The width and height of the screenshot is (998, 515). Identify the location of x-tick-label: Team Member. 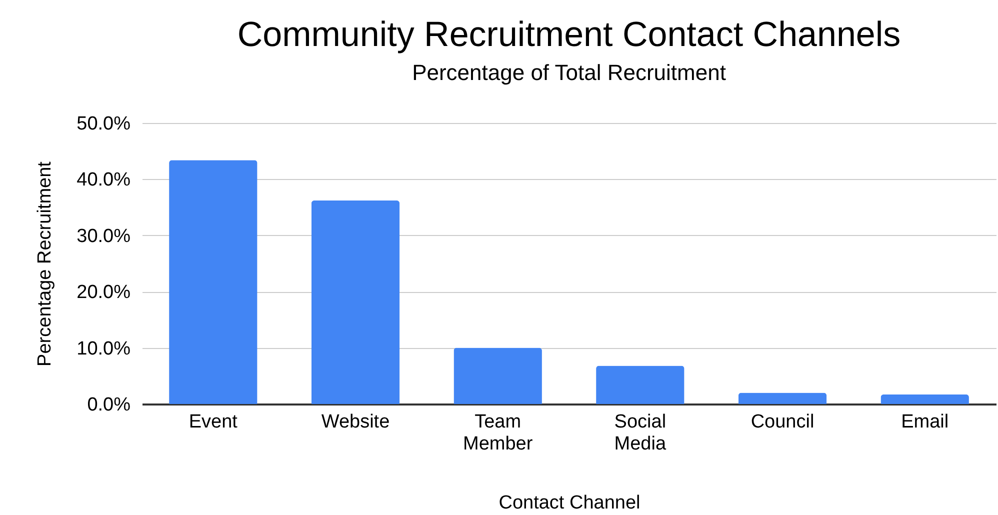
(498, 433).